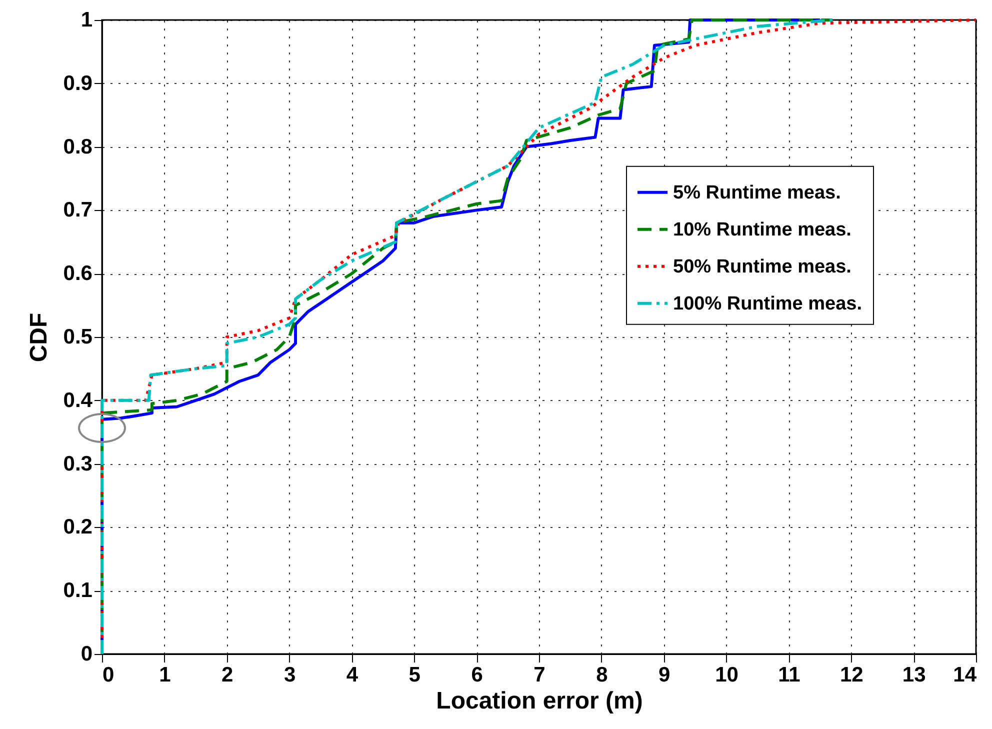 This screenshot has width=992, height=729. I want to click on x-tick-label: 3, so click(290, 675).